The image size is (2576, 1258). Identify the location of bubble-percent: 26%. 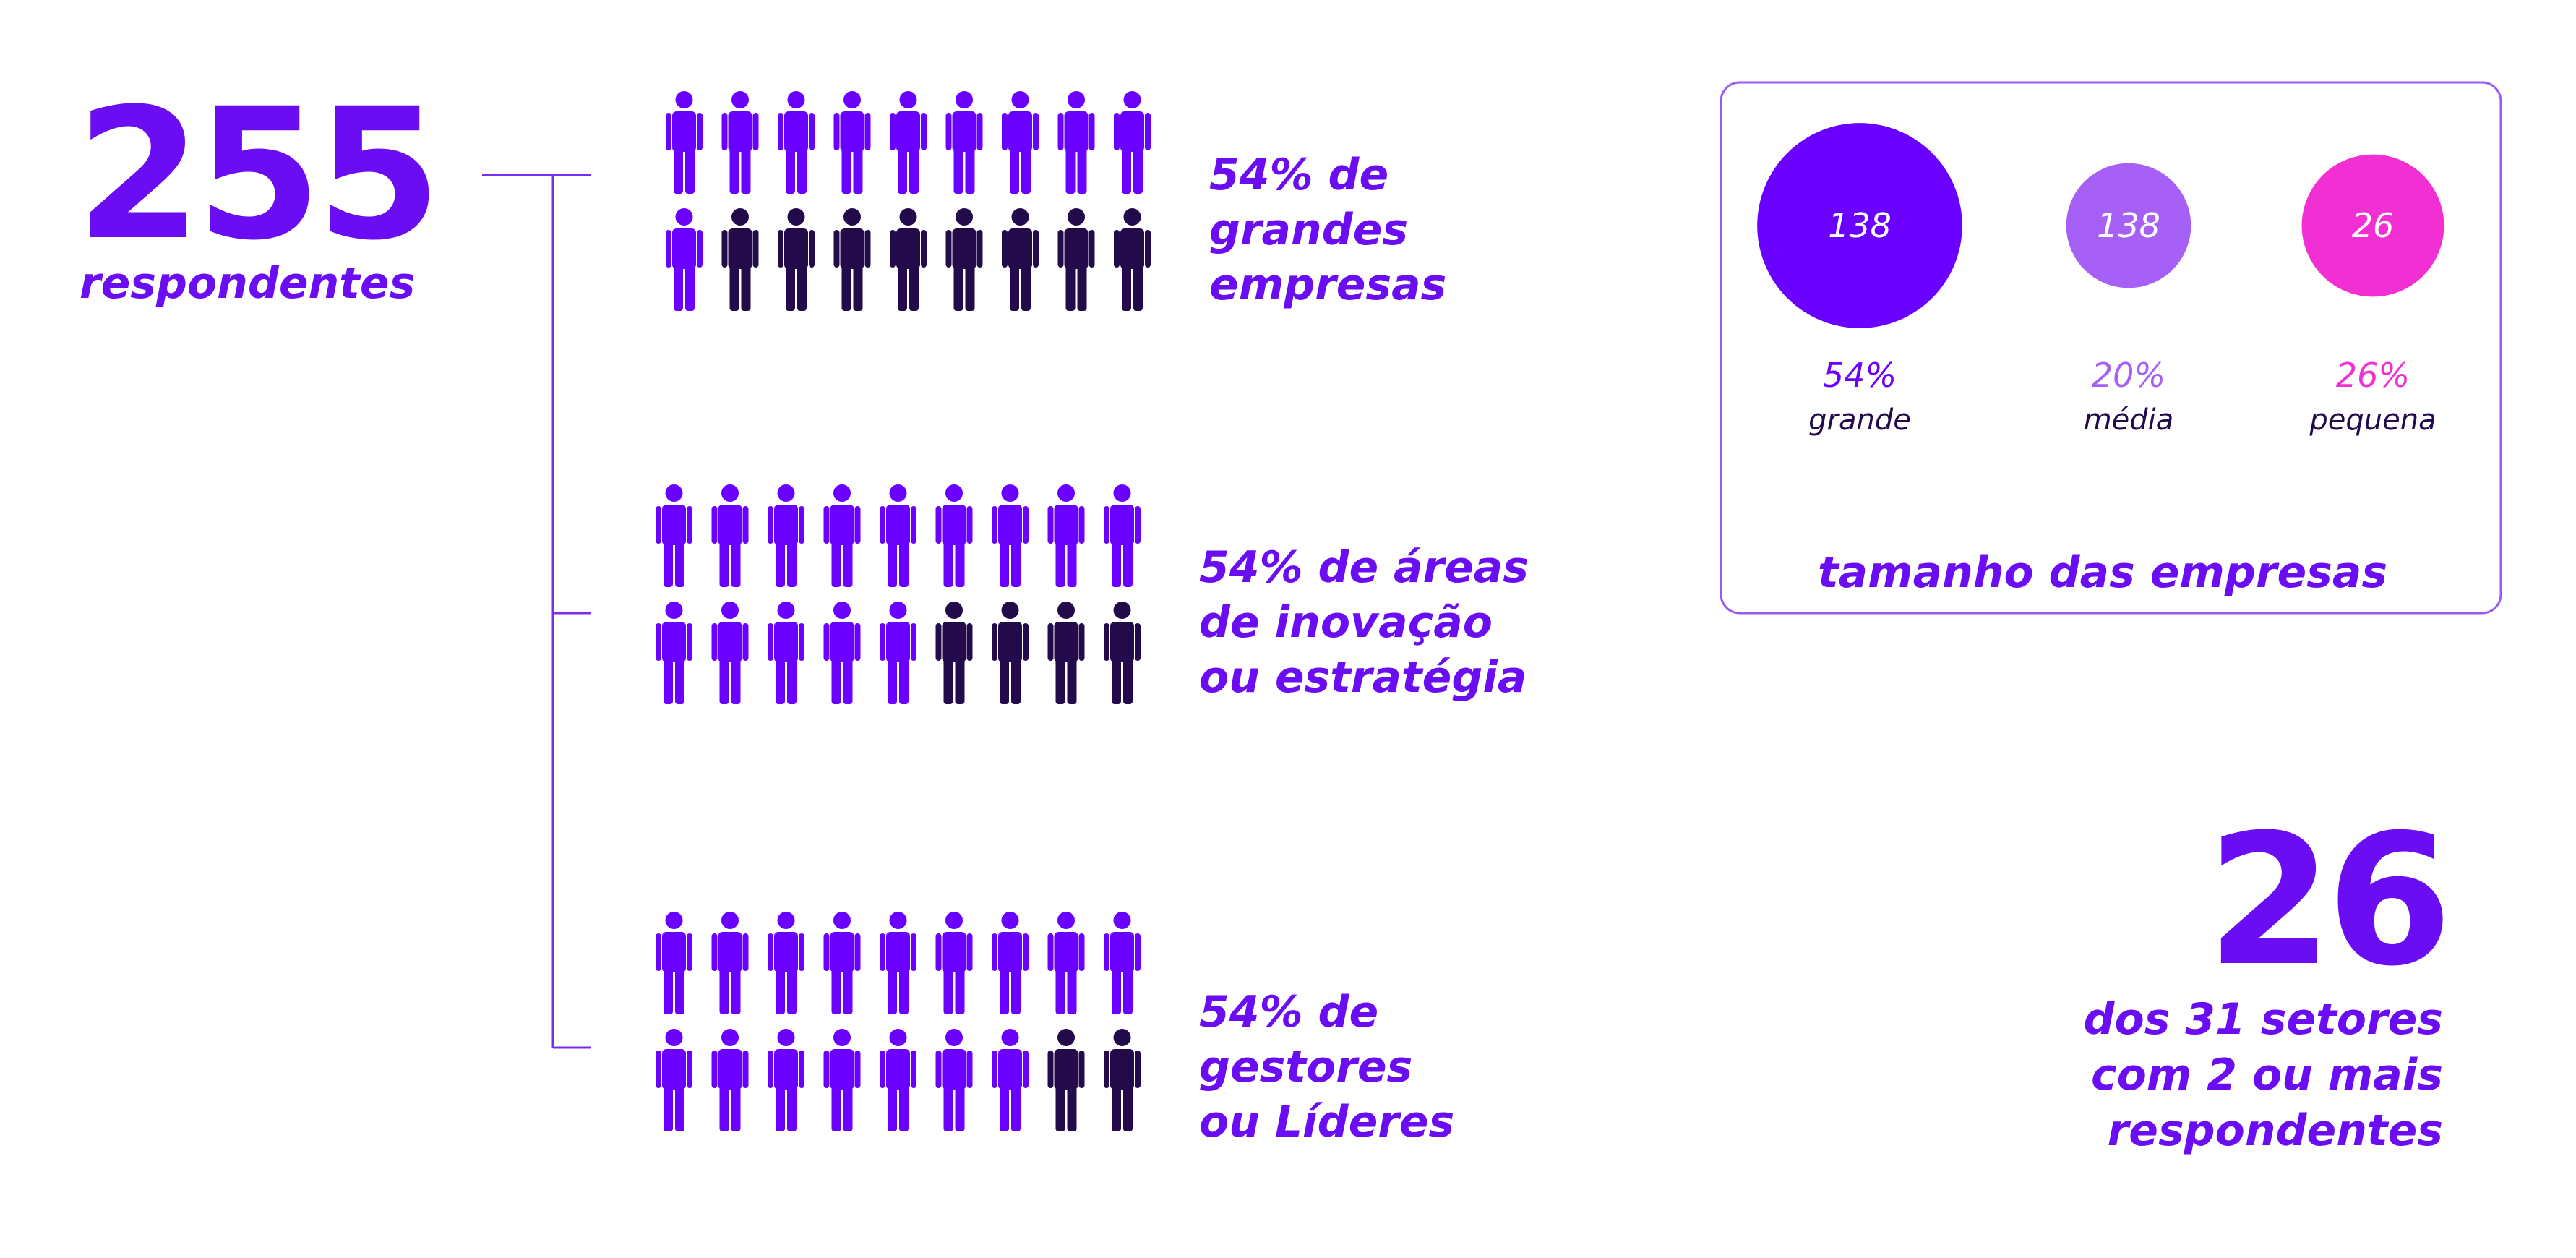
(2373, 375).